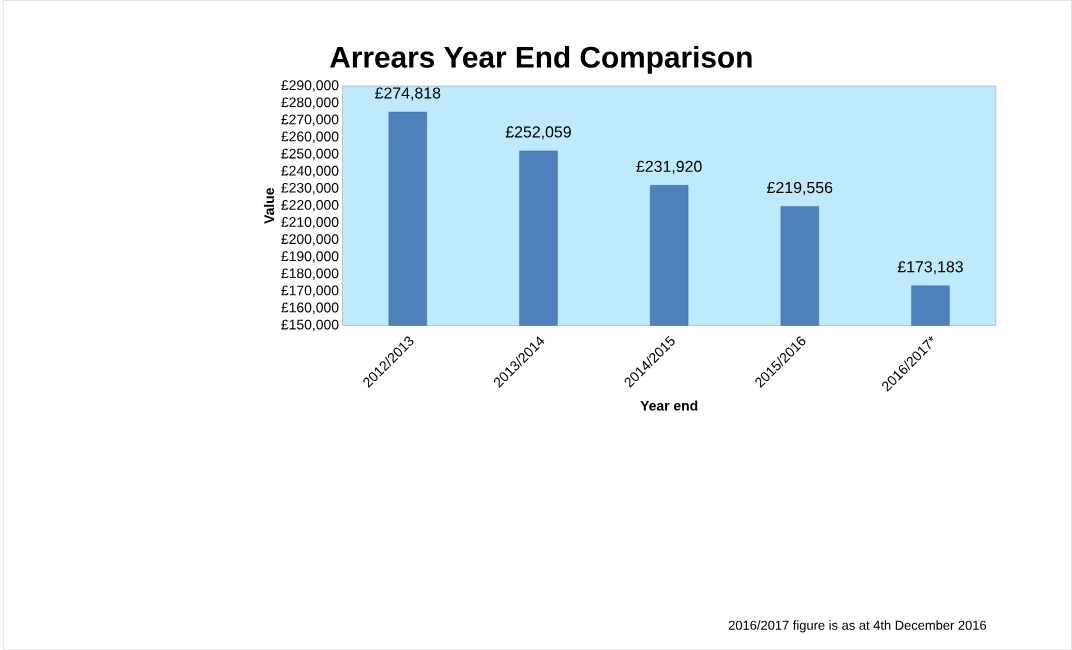 The image size is (1072, 650). Describe the element at coordinates (310, 171) in the screenshot. I see `y-tick-label: £240,000` at that location.